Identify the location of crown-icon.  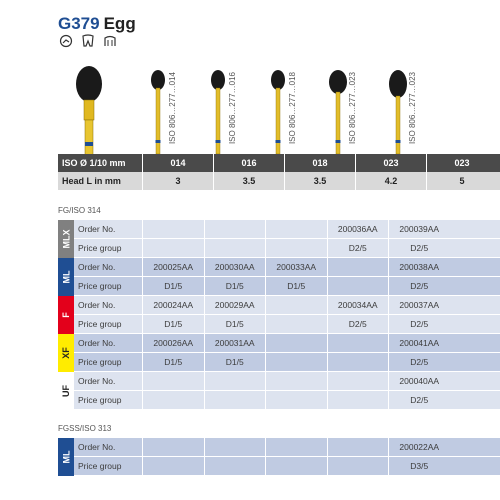
(110, 43).